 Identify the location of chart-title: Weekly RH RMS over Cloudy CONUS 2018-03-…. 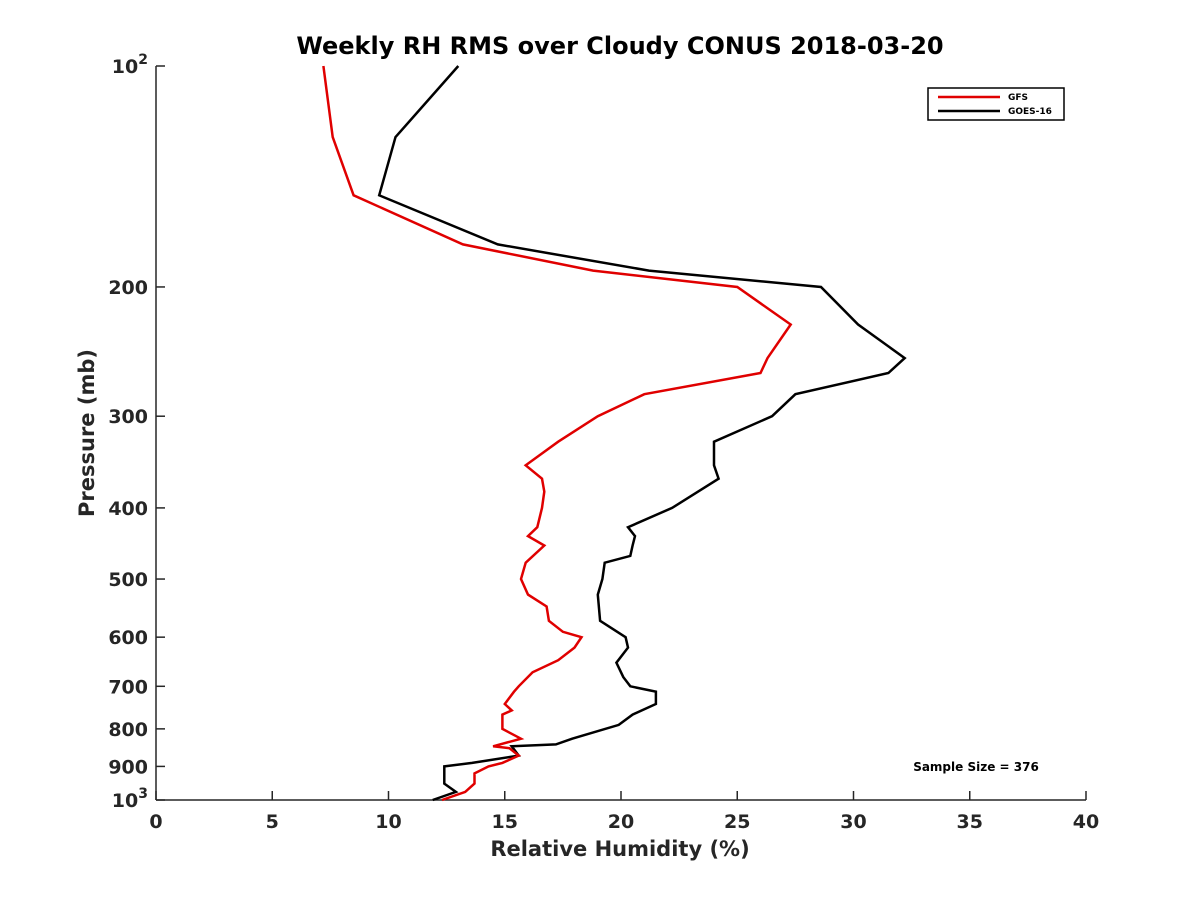
(619, 46).